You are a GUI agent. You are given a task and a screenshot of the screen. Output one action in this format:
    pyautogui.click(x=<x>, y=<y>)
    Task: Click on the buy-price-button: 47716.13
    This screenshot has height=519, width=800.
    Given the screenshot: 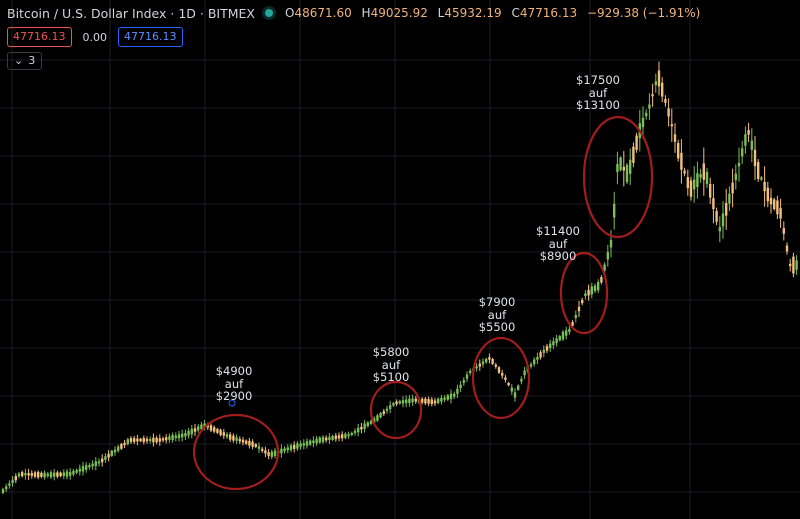 What is the action you would take?
    pyautogui.click(x=150, y=37)
    